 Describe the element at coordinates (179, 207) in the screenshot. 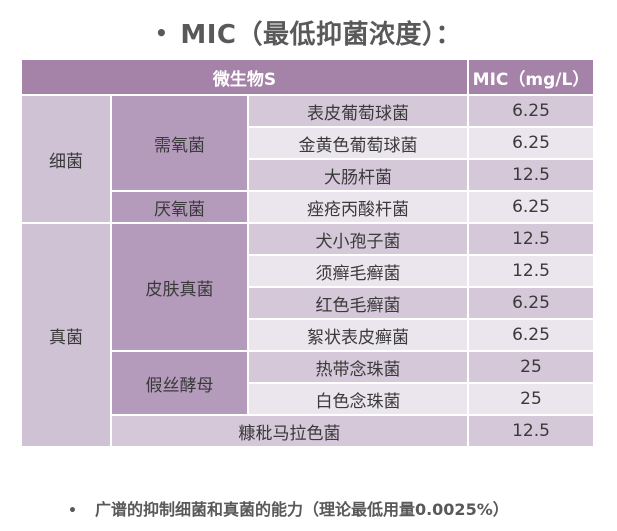

I see `group-cell: 厌氧菌` at that location.